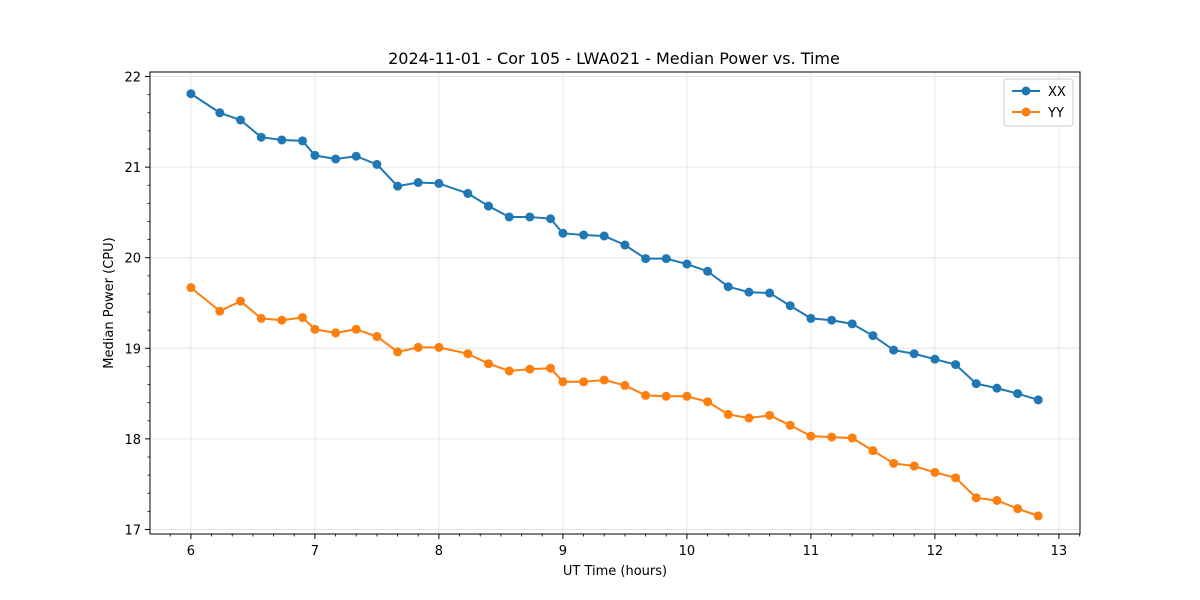  I want to click on x-tick-label: 13, so click(1059, 551).